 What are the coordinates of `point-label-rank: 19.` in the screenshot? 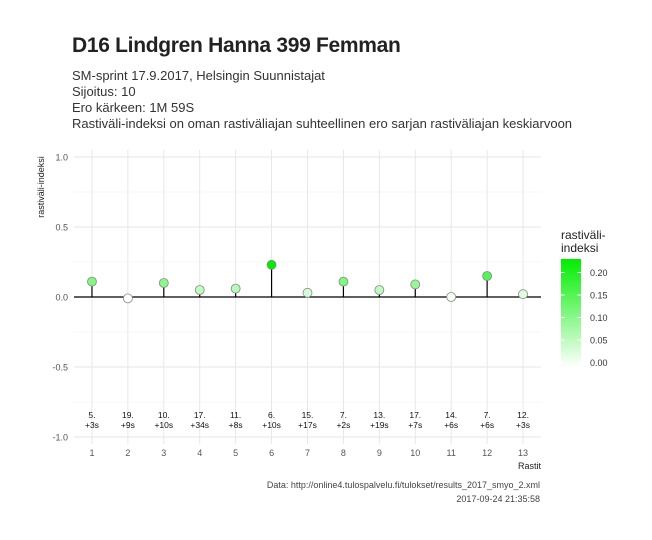 It's located at (128, 415).